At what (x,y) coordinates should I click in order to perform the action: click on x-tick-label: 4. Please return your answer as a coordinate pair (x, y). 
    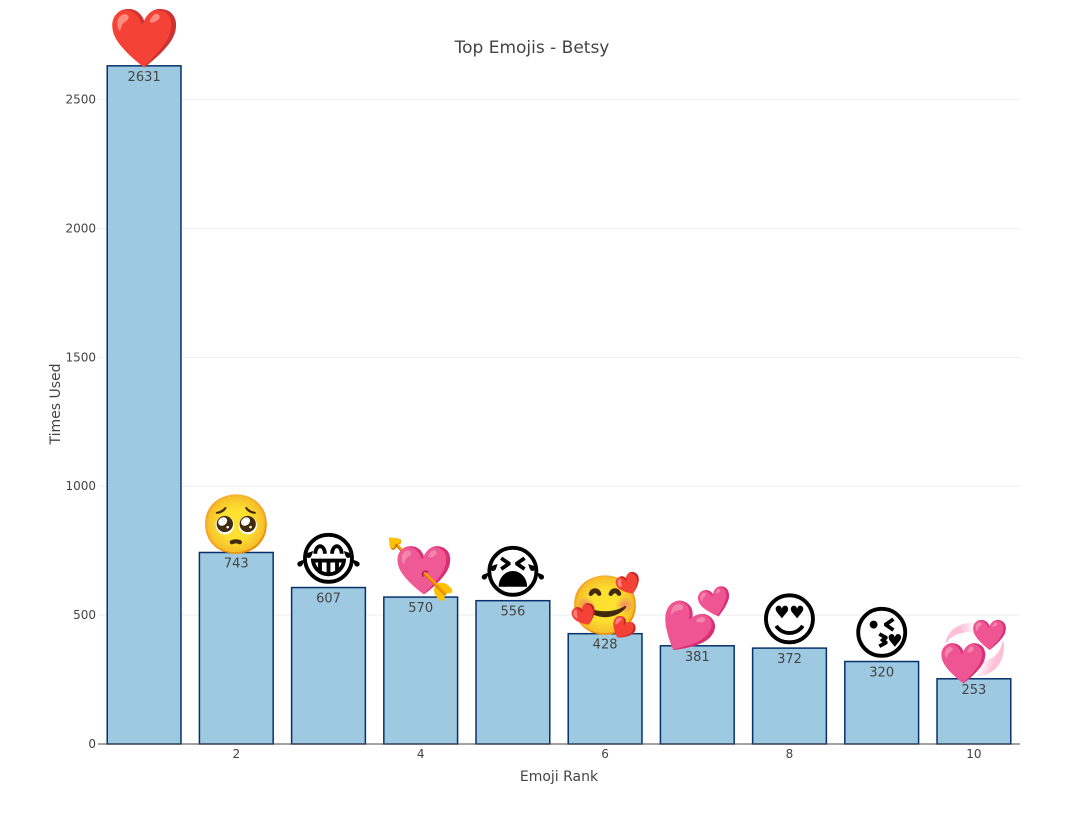
    Looking at the image, I should click on (421, 754).